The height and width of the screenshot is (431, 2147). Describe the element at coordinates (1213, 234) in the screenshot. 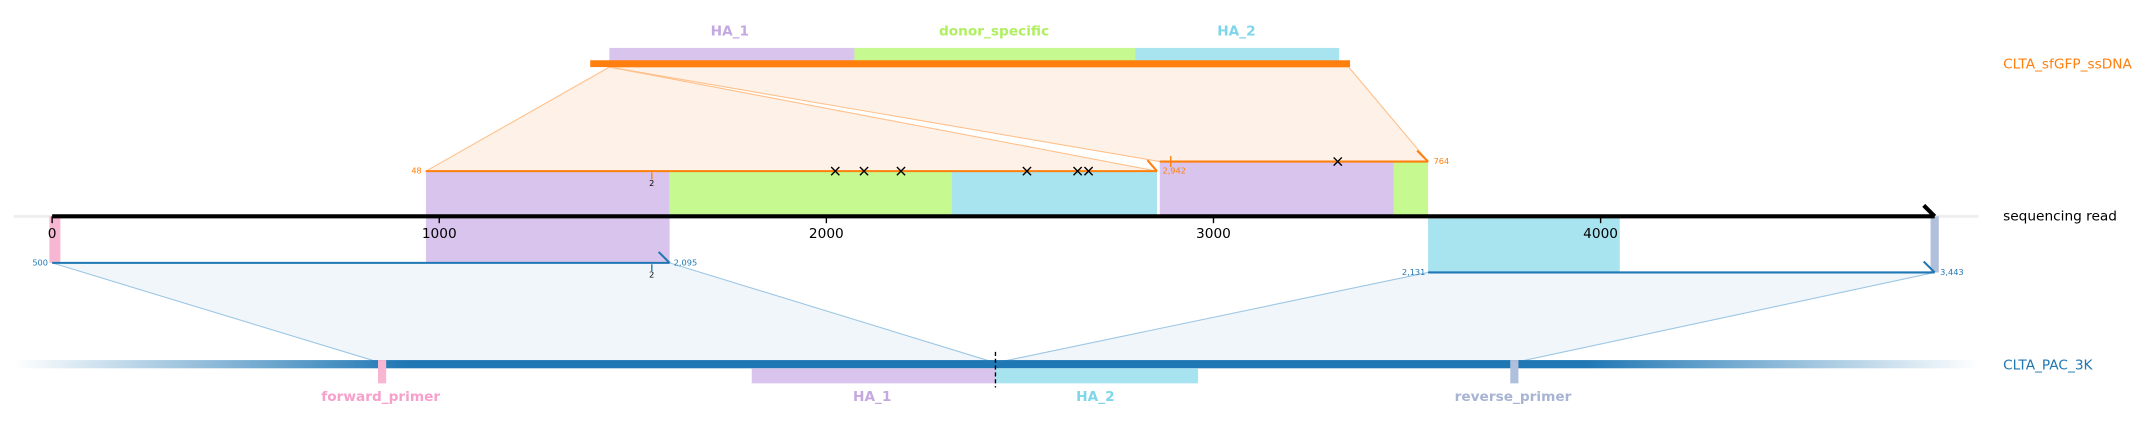

I see `x-tick-label: 3000` at that location.